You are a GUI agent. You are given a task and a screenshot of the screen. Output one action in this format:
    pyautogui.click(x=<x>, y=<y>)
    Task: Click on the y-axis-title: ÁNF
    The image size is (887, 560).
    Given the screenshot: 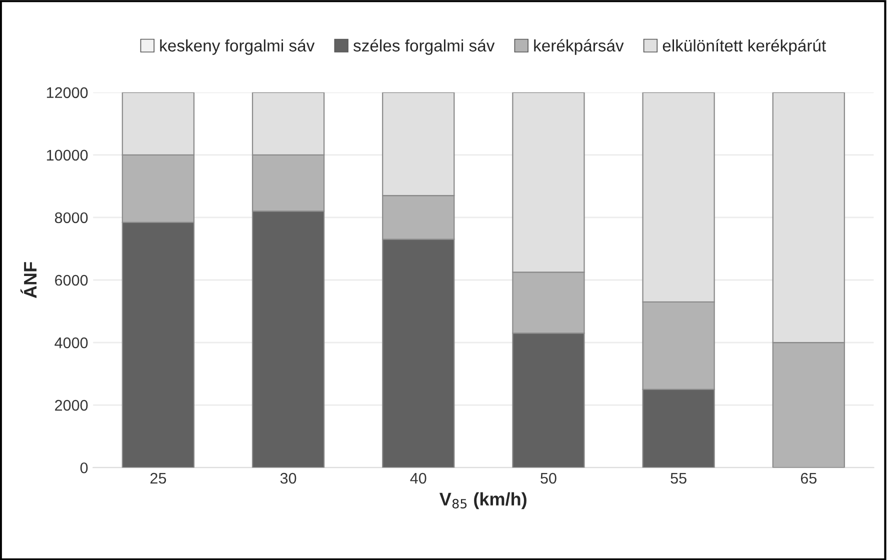 What is the action you would take?
    pyautogui.click(x=28, y=280)
    